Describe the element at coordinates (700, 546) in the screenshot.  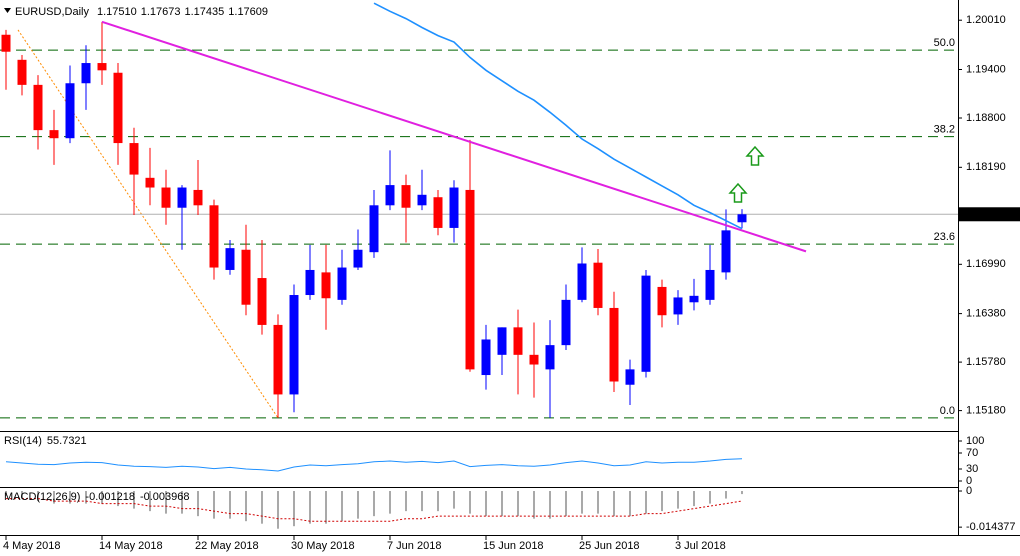
I see `x-tick-label: 3 Jul 2018` at that location.